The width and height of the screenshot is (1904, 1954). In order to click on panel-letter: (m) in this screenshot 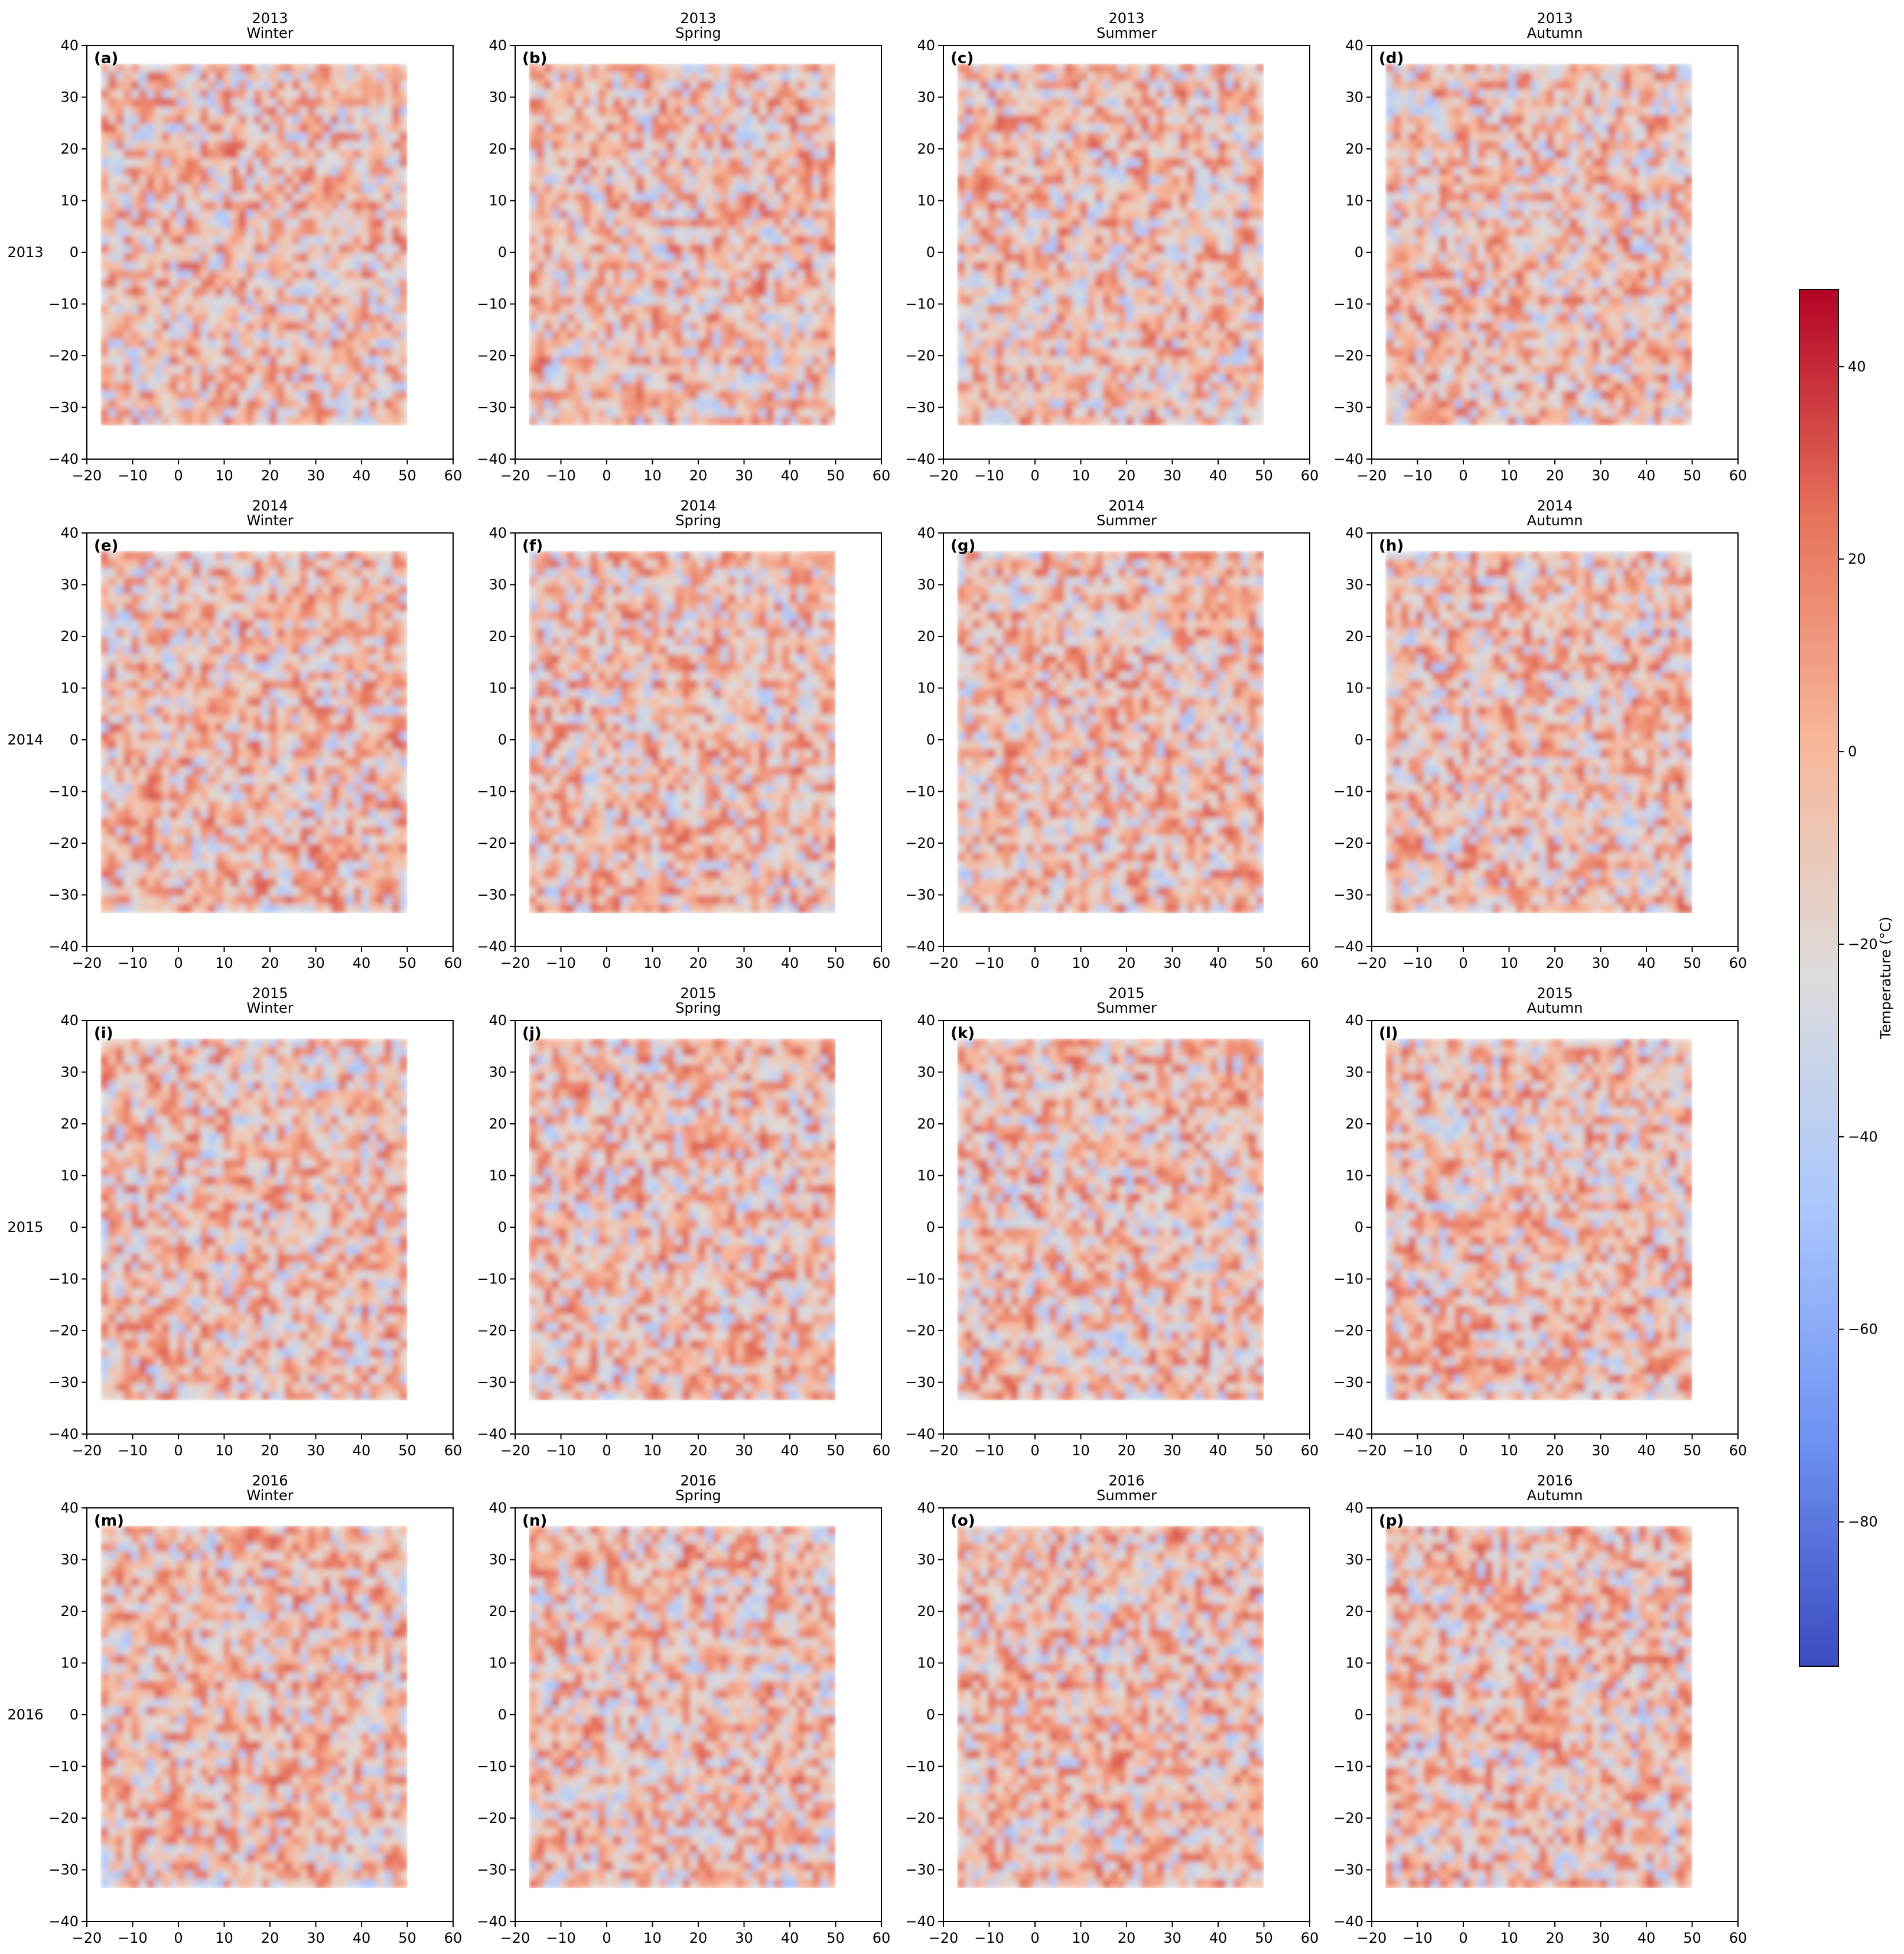, I will do `click(109, 1521)`.